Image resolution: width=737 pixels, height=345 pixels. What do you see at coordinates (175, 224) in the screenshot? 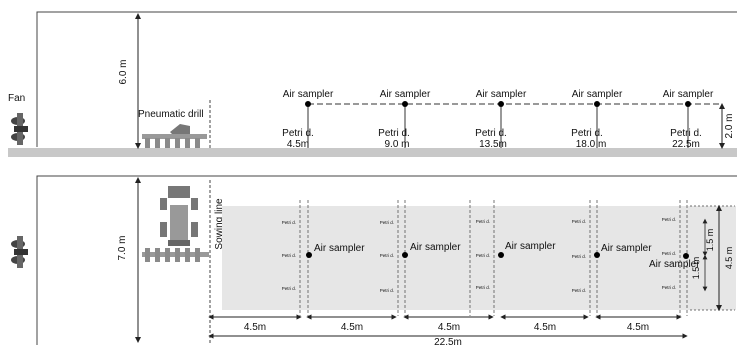
I see `tractor-icon` at bounding box center [175, 224].